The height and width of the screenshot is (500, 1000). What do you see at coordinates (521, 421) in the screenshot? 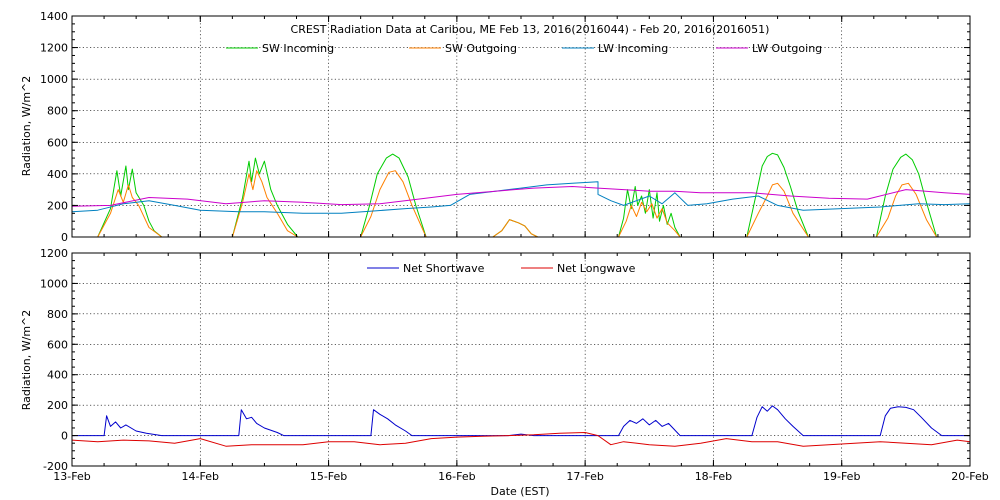
I see `series-line-net-shortwave` at bounding box center [521, 421].